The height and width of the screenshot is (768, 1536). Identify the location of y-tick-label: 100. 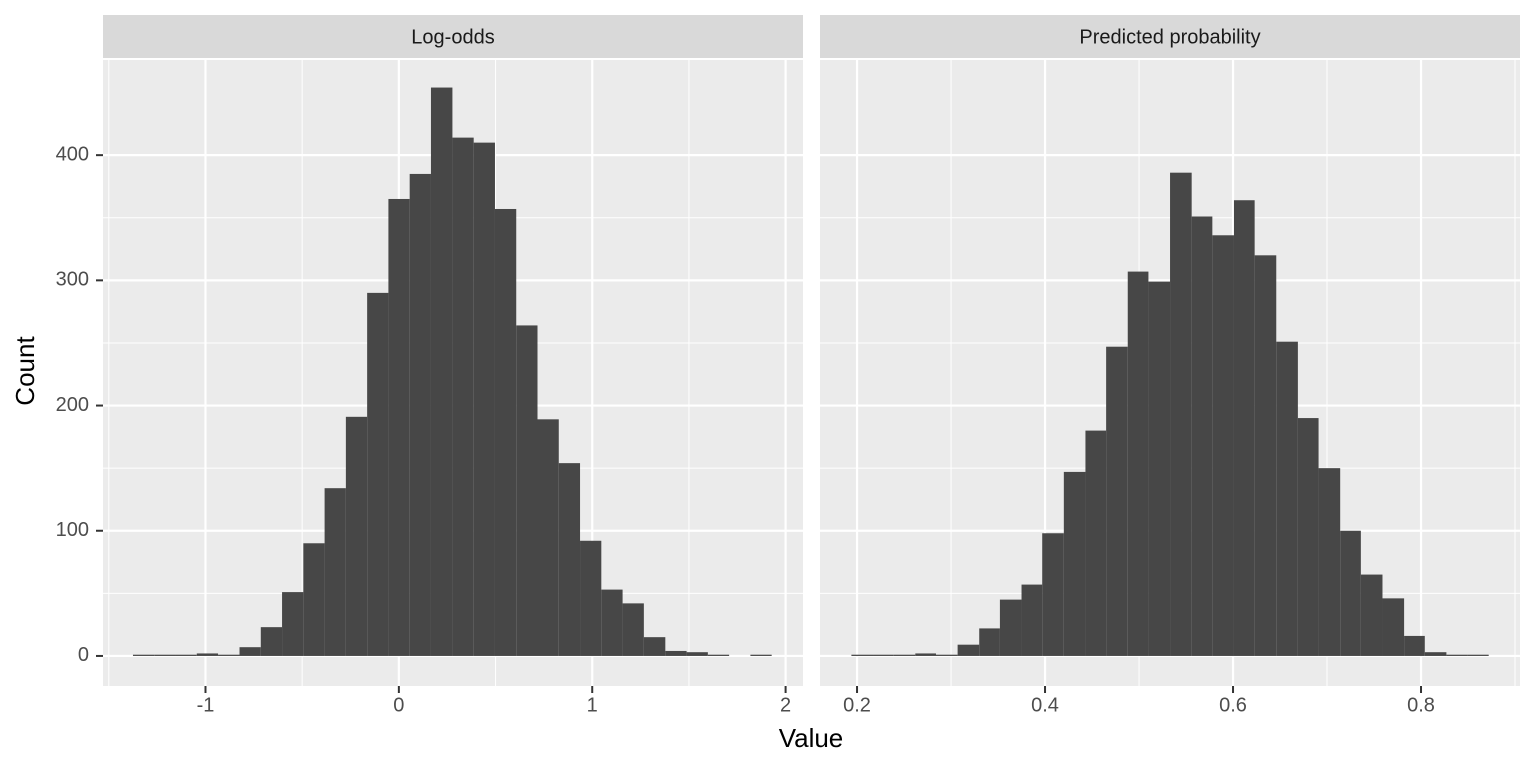
(72, 530).